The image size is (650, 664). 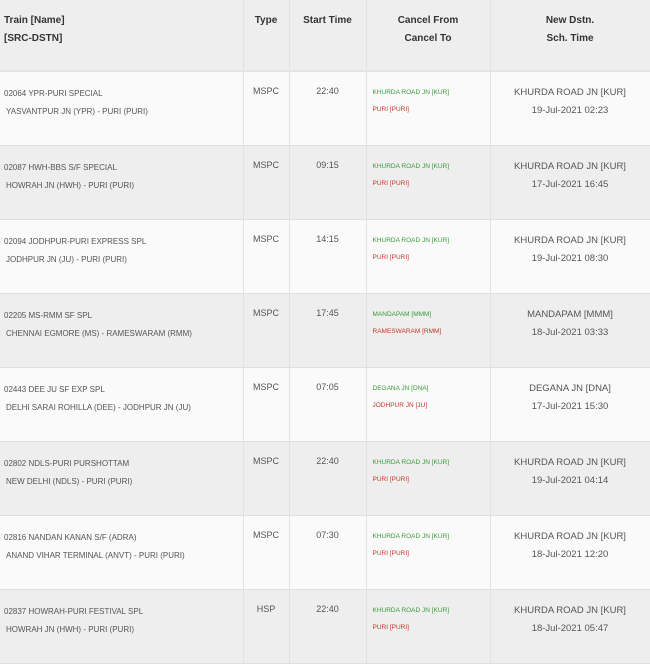 I want to click on train-name: 02816 NANDAN KANAN S/F (ADRA), so click(x=70, y=537).